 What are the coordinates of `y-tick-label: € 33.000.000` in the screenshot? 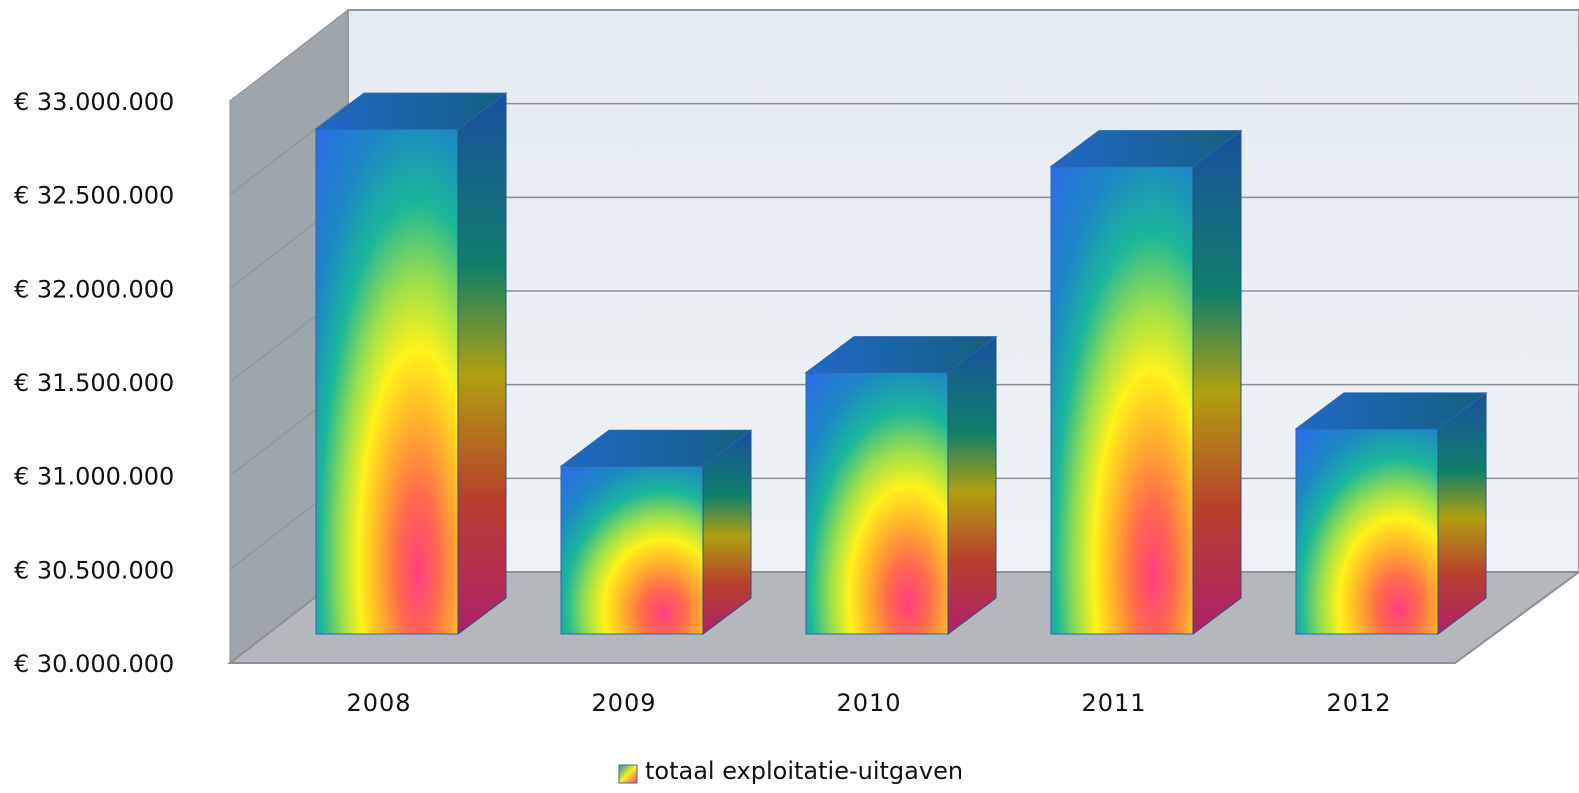 It's located at (94, 102).